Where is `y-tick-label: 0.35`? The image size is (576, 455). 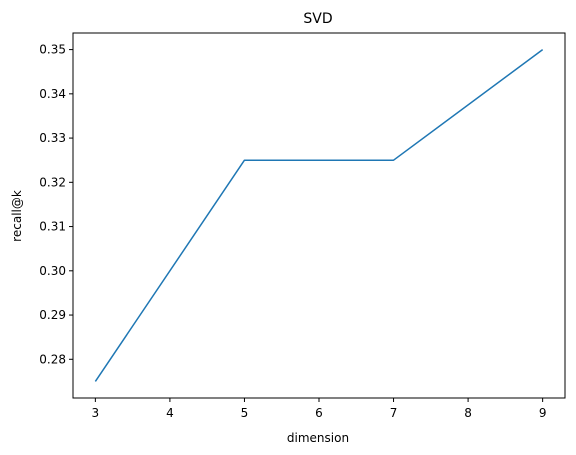 y-tick-label: 0.35 is located at coordinates (52, 50).